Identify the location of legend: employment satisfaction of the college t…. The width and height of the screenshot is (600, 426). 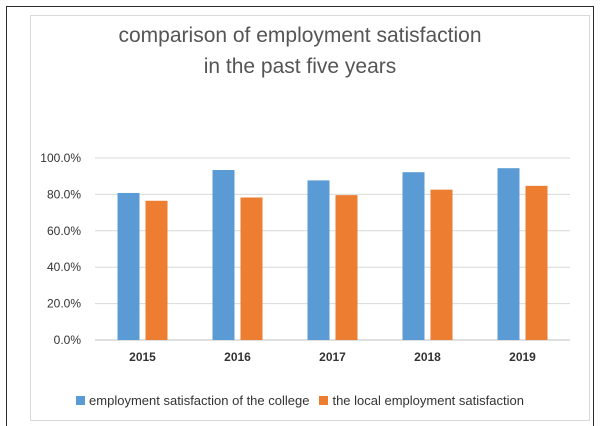
(300, 400).